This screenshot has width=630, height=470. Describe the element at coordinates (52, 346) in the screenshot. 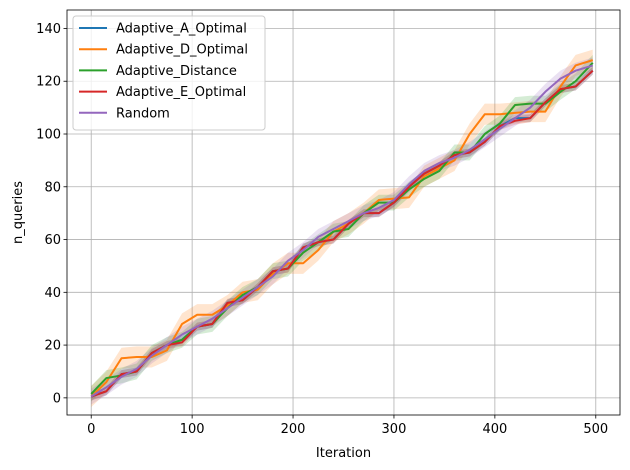

I see `y-tick-label: 20` at that location.